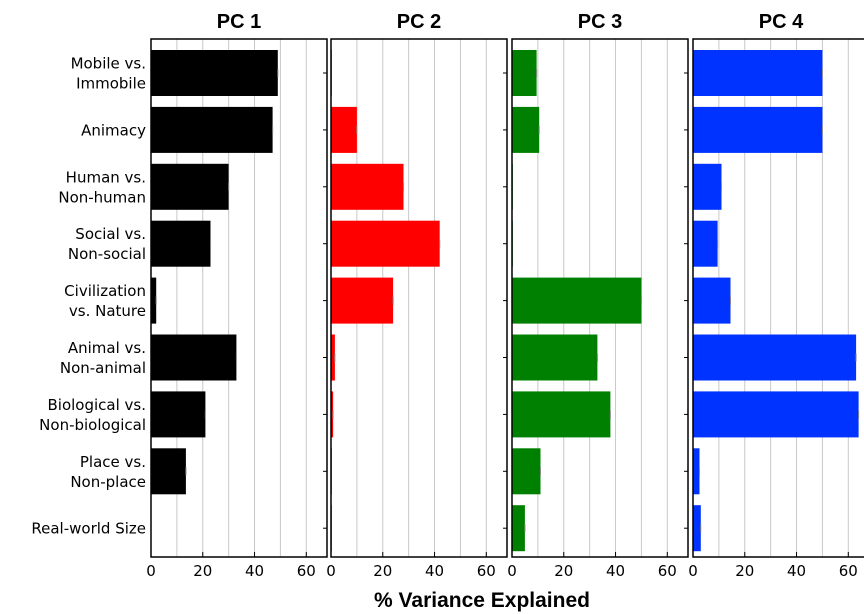  Describe the element at coordinates (108, 482) in the screenshot. I see `category-label: Non-place` at that location.